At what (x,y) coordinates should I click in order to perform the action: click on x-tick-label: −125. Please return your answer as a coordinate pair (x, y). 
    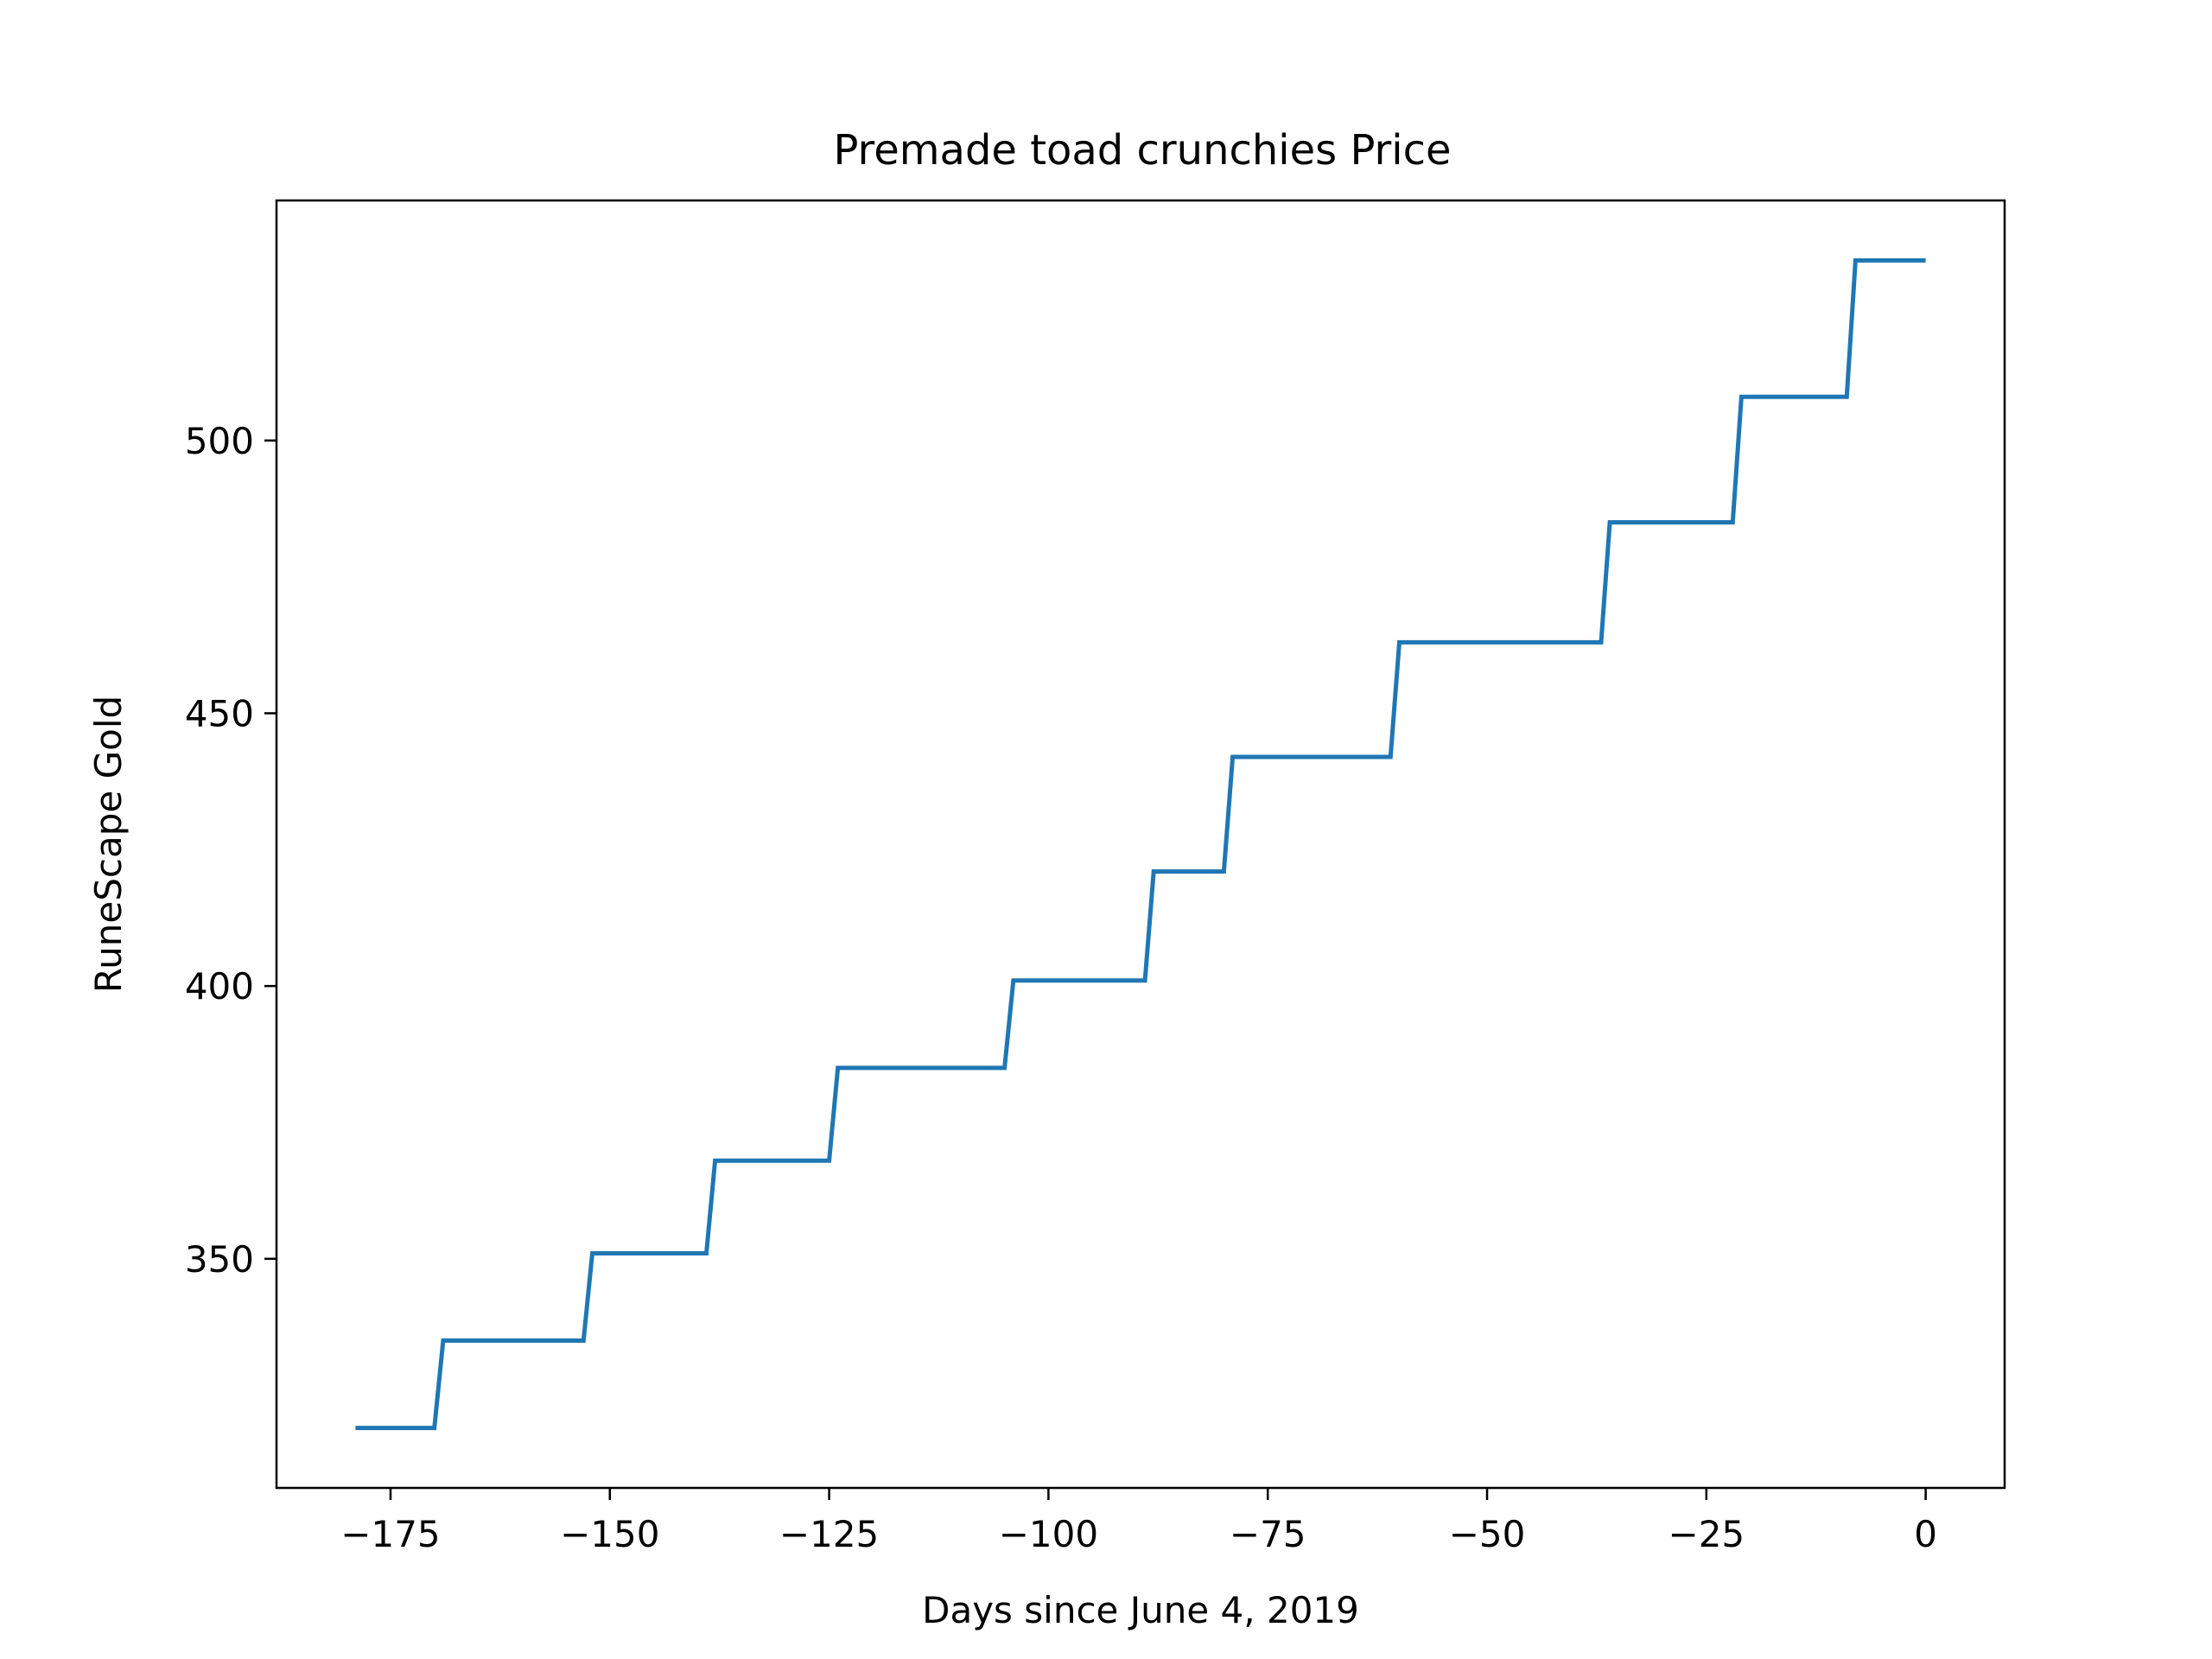
    Looking at the image, I should click on (829, 1534).